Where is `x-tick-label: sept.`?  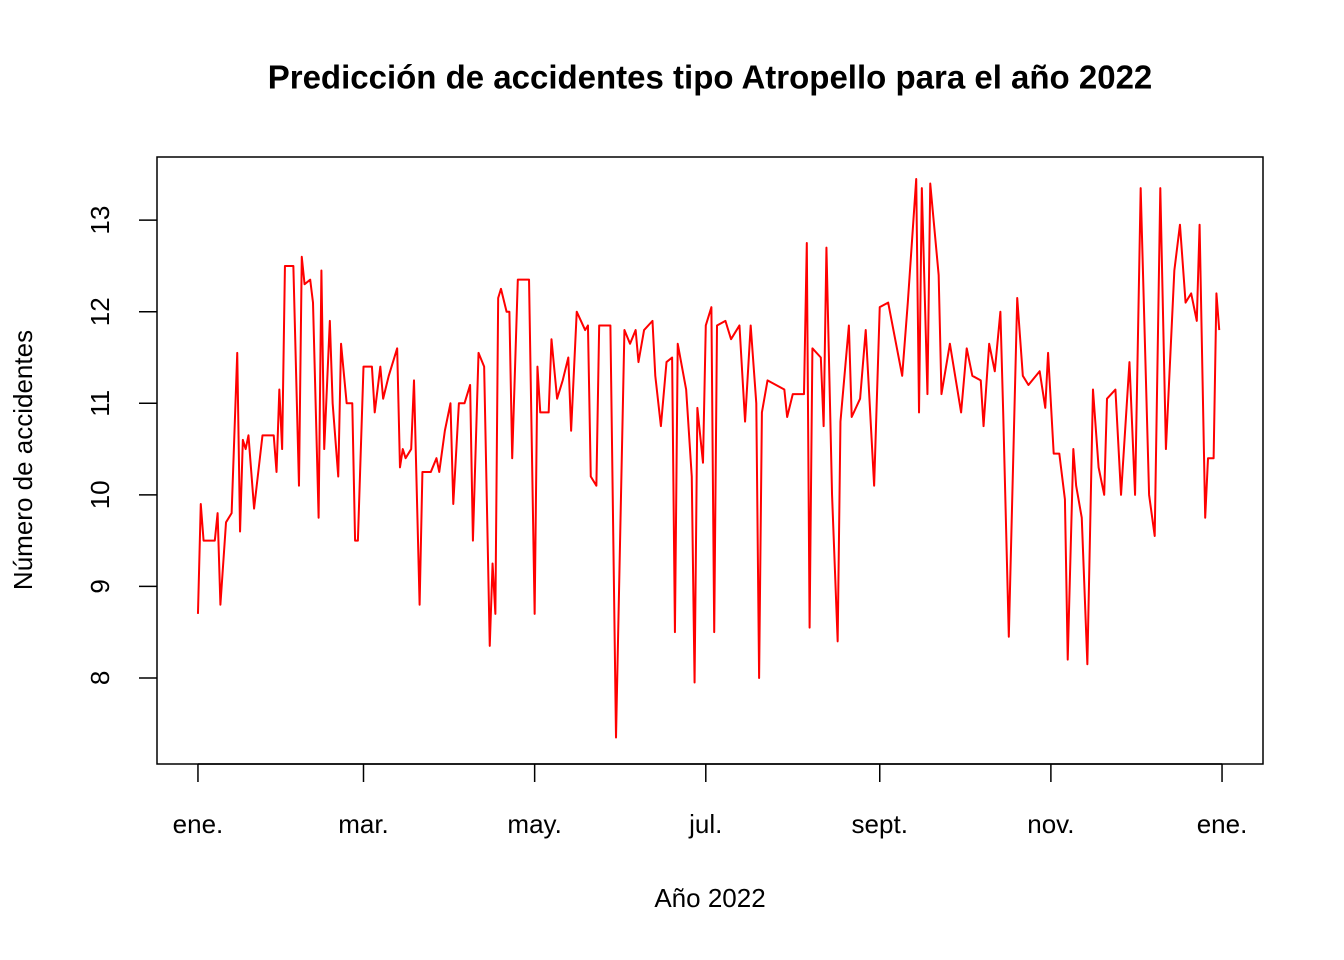
x-tick-label: sept. is located at coordinates (880, 824).